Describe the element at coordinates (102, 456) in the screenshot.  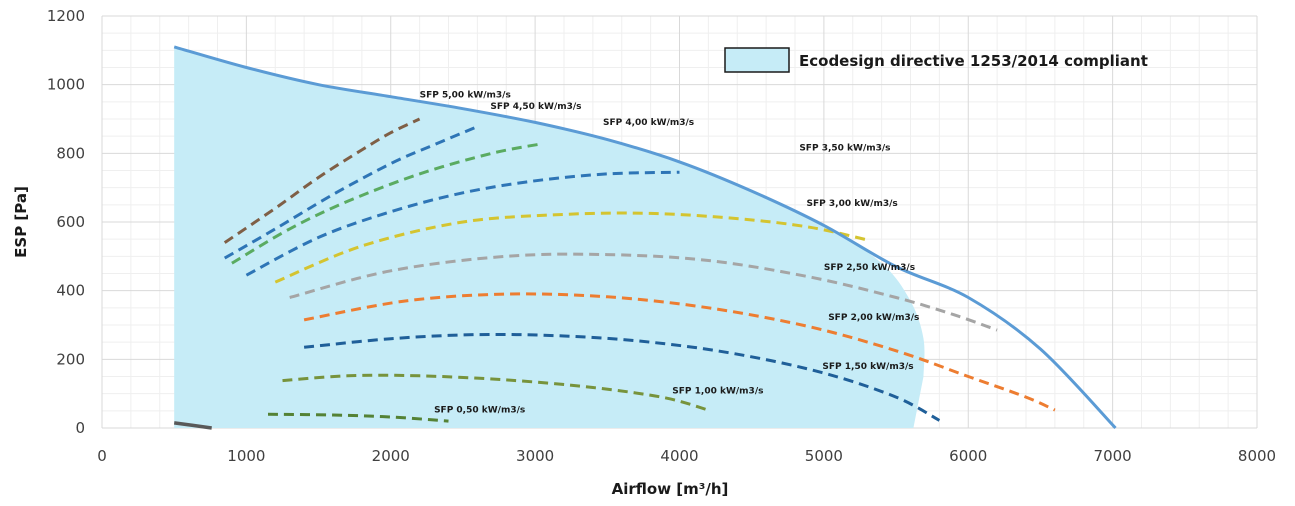
I see `x-tick-label: 0` at that location.